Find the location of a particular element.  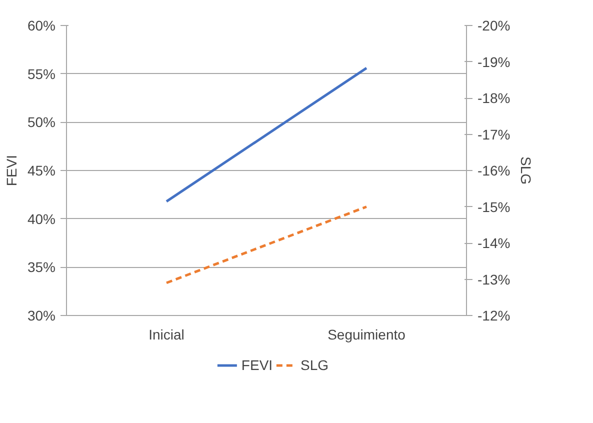

y-tick-label: 35% is located at coordinates (41, 267).